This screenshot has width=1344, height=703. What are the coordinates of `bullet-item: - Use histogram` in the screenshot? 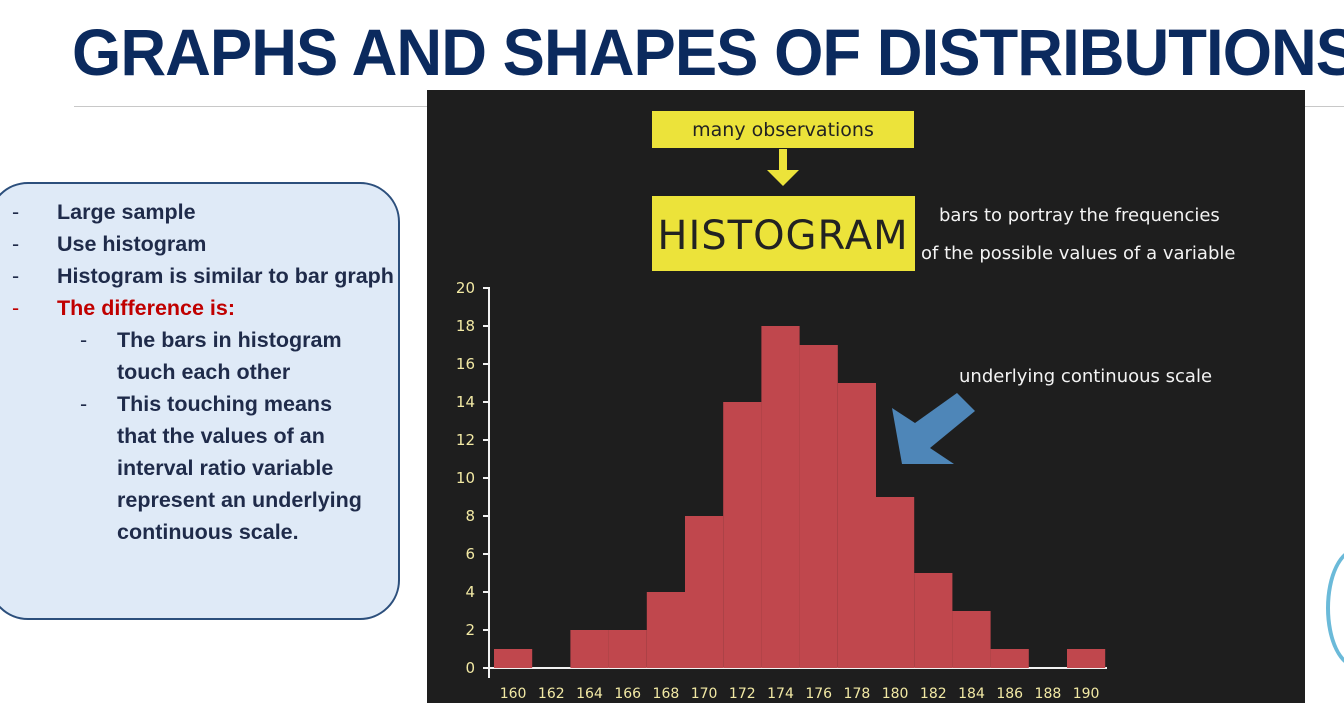 It's located at (109, 244).